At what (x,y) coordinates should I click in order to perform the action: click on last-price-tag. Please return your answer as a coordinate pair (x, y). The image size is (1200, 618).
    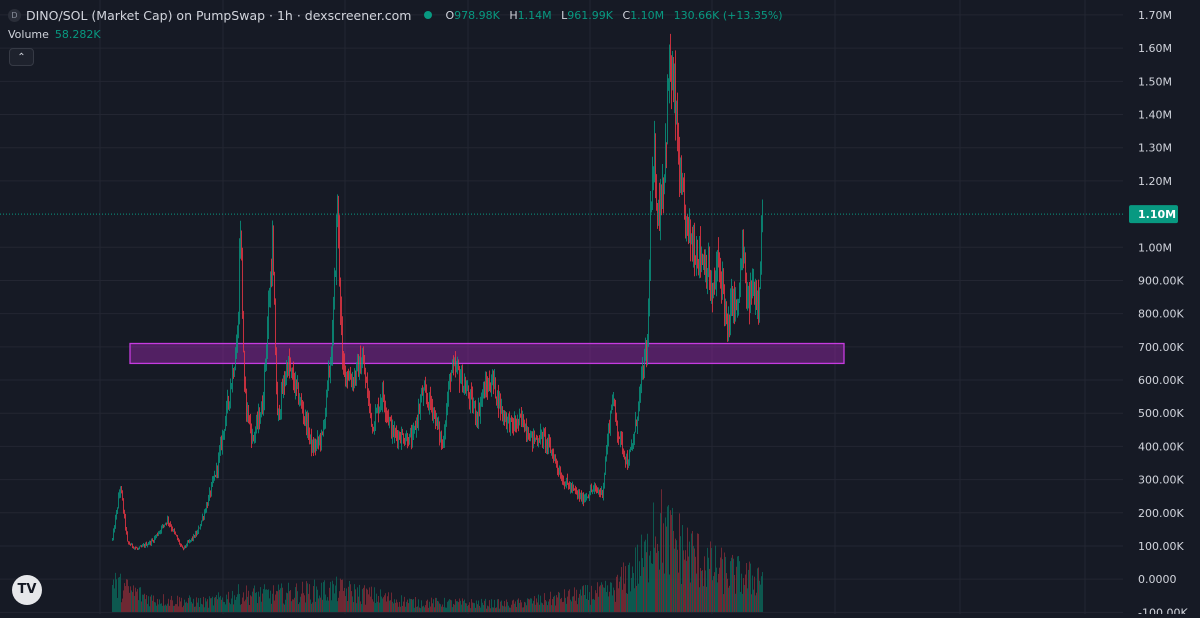
    Looking at the image, I should click on (1153, 214).